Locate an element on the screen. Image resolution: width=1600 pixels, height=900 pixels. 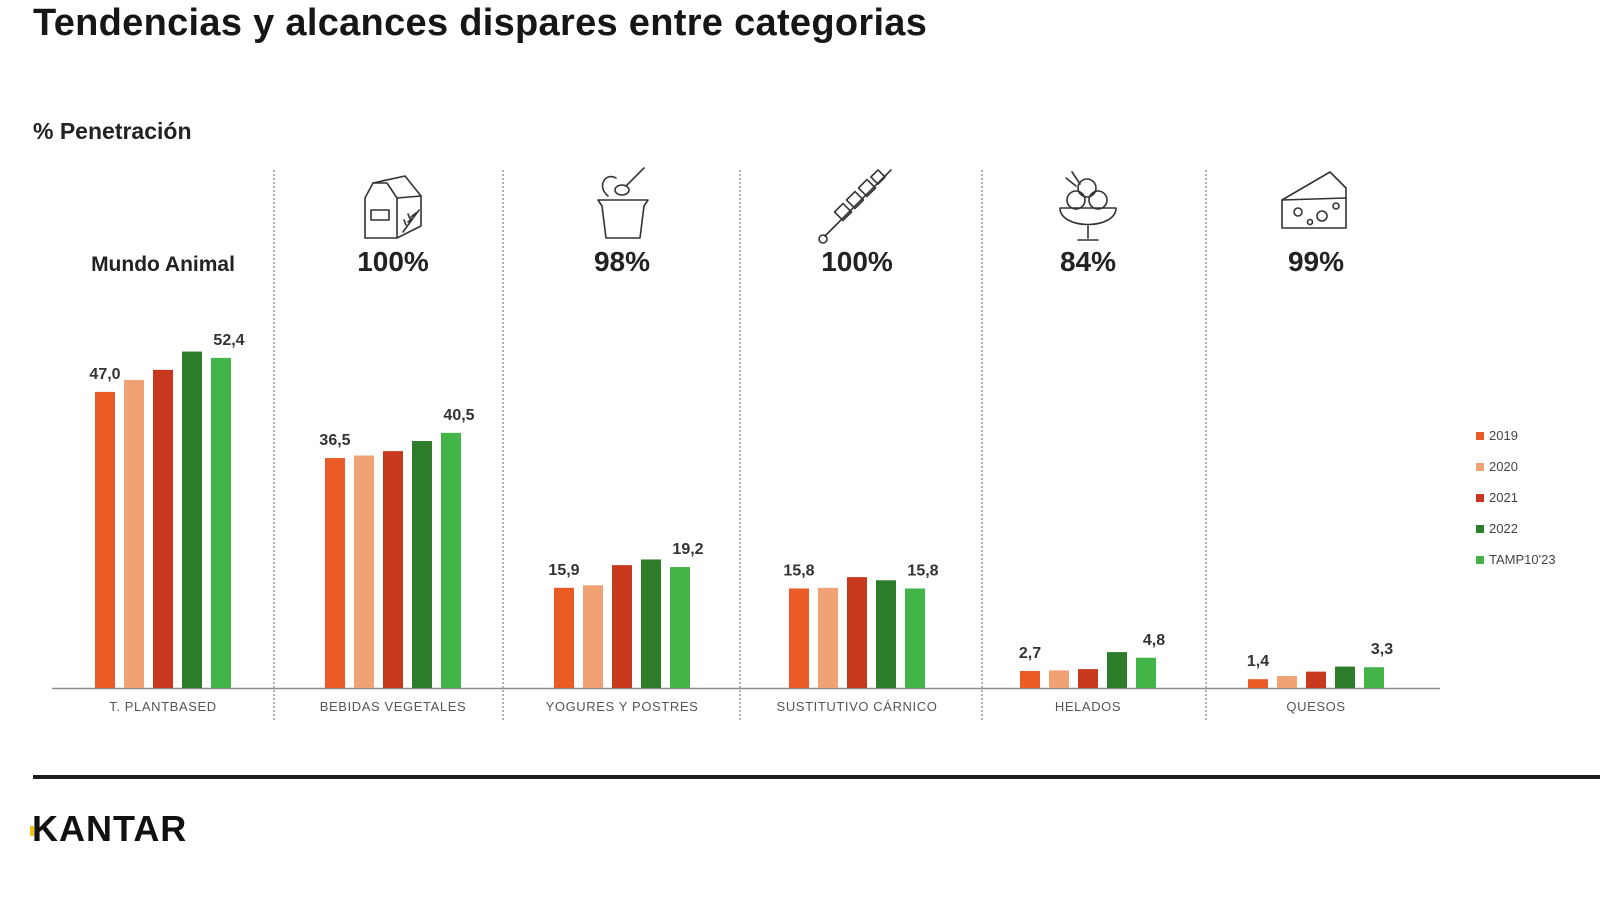
ice-cream-bowl-icon is located at coordinates (1088, 206).